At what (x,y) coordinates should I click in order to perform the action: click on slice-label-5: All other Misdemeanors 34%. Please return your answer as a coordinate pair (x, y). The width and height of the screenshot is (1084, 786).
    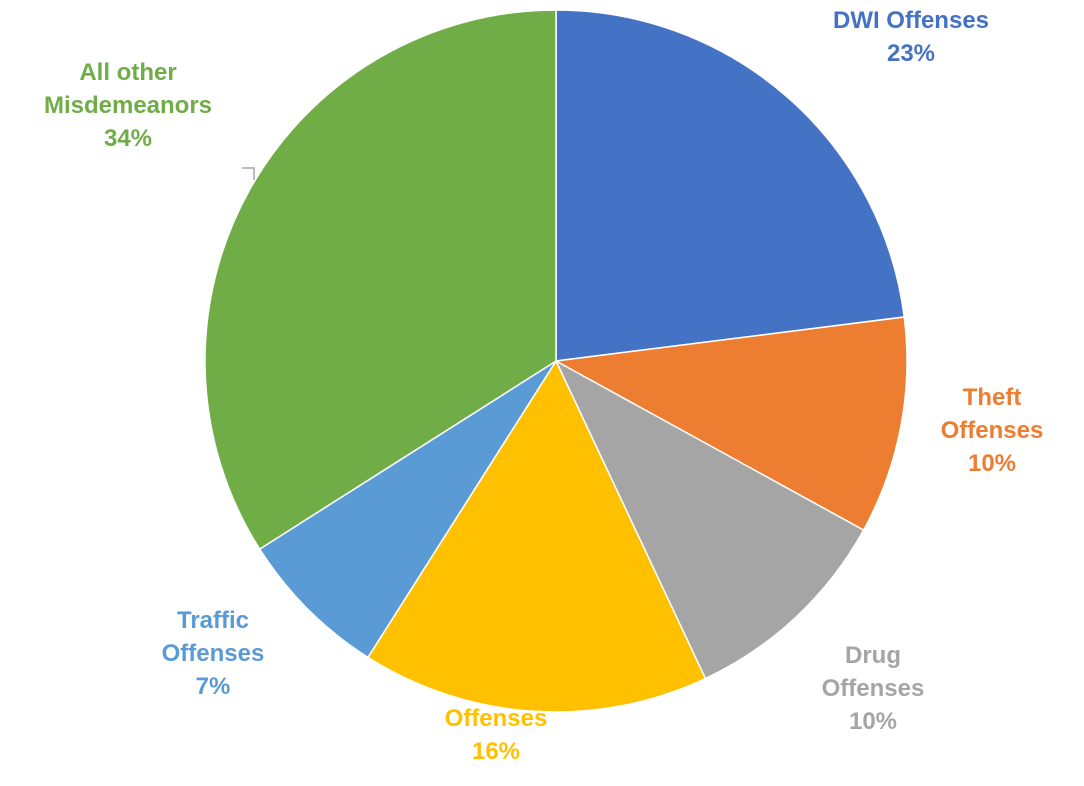
    Looking at the image, I should click on (128, 105).